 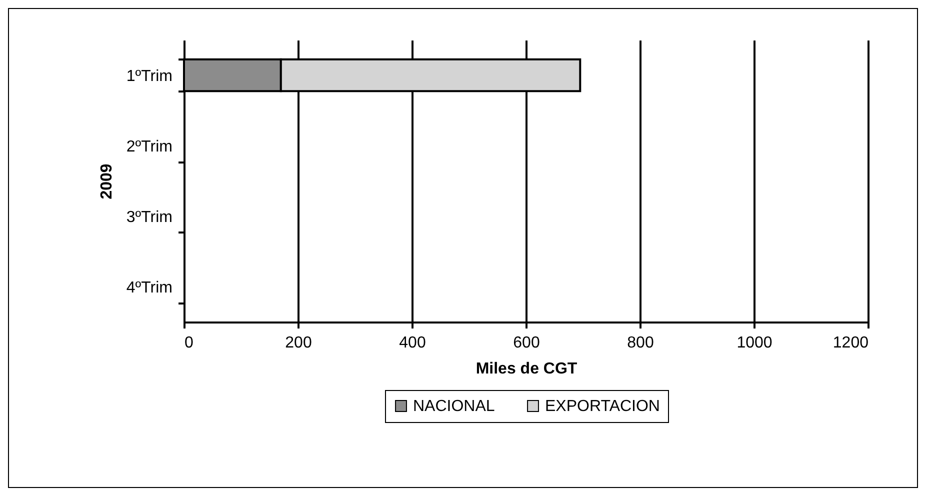 I want to click on y-tick-label: 4ºTrim, so click(x=149, y=287).